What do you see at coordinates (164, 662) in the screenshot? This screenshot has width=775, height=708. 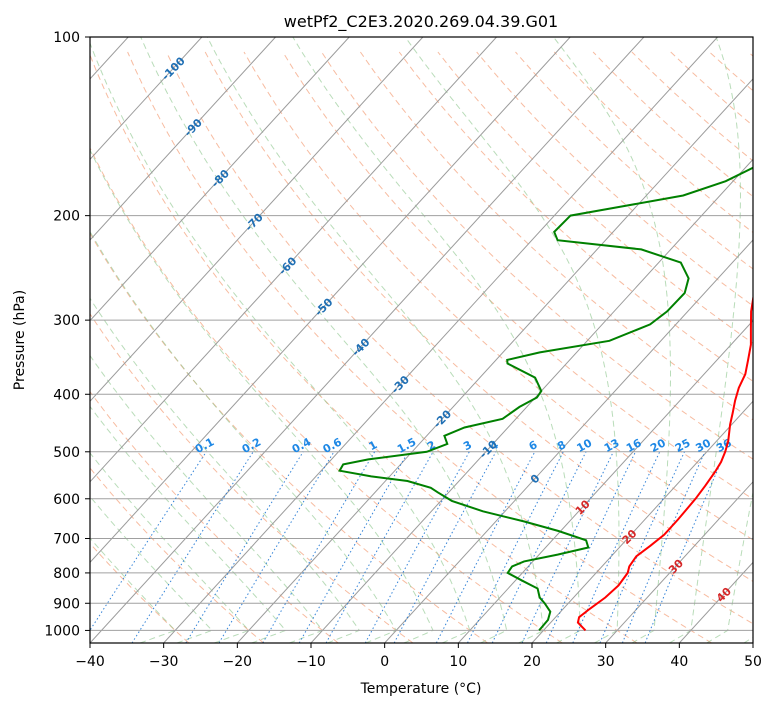 I see `x-tick-label: −30` at bounding box center [164, 662].